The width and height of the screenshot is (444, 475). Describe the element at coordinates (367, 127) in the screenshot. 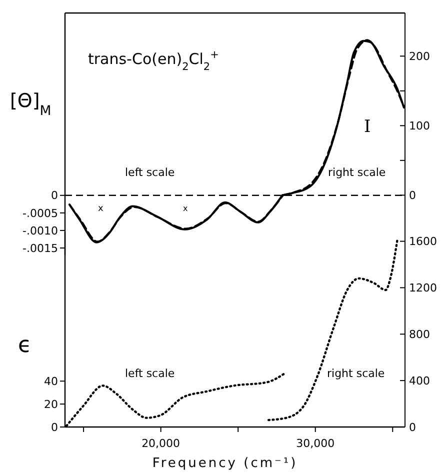

I see `annotation: I` at that location.